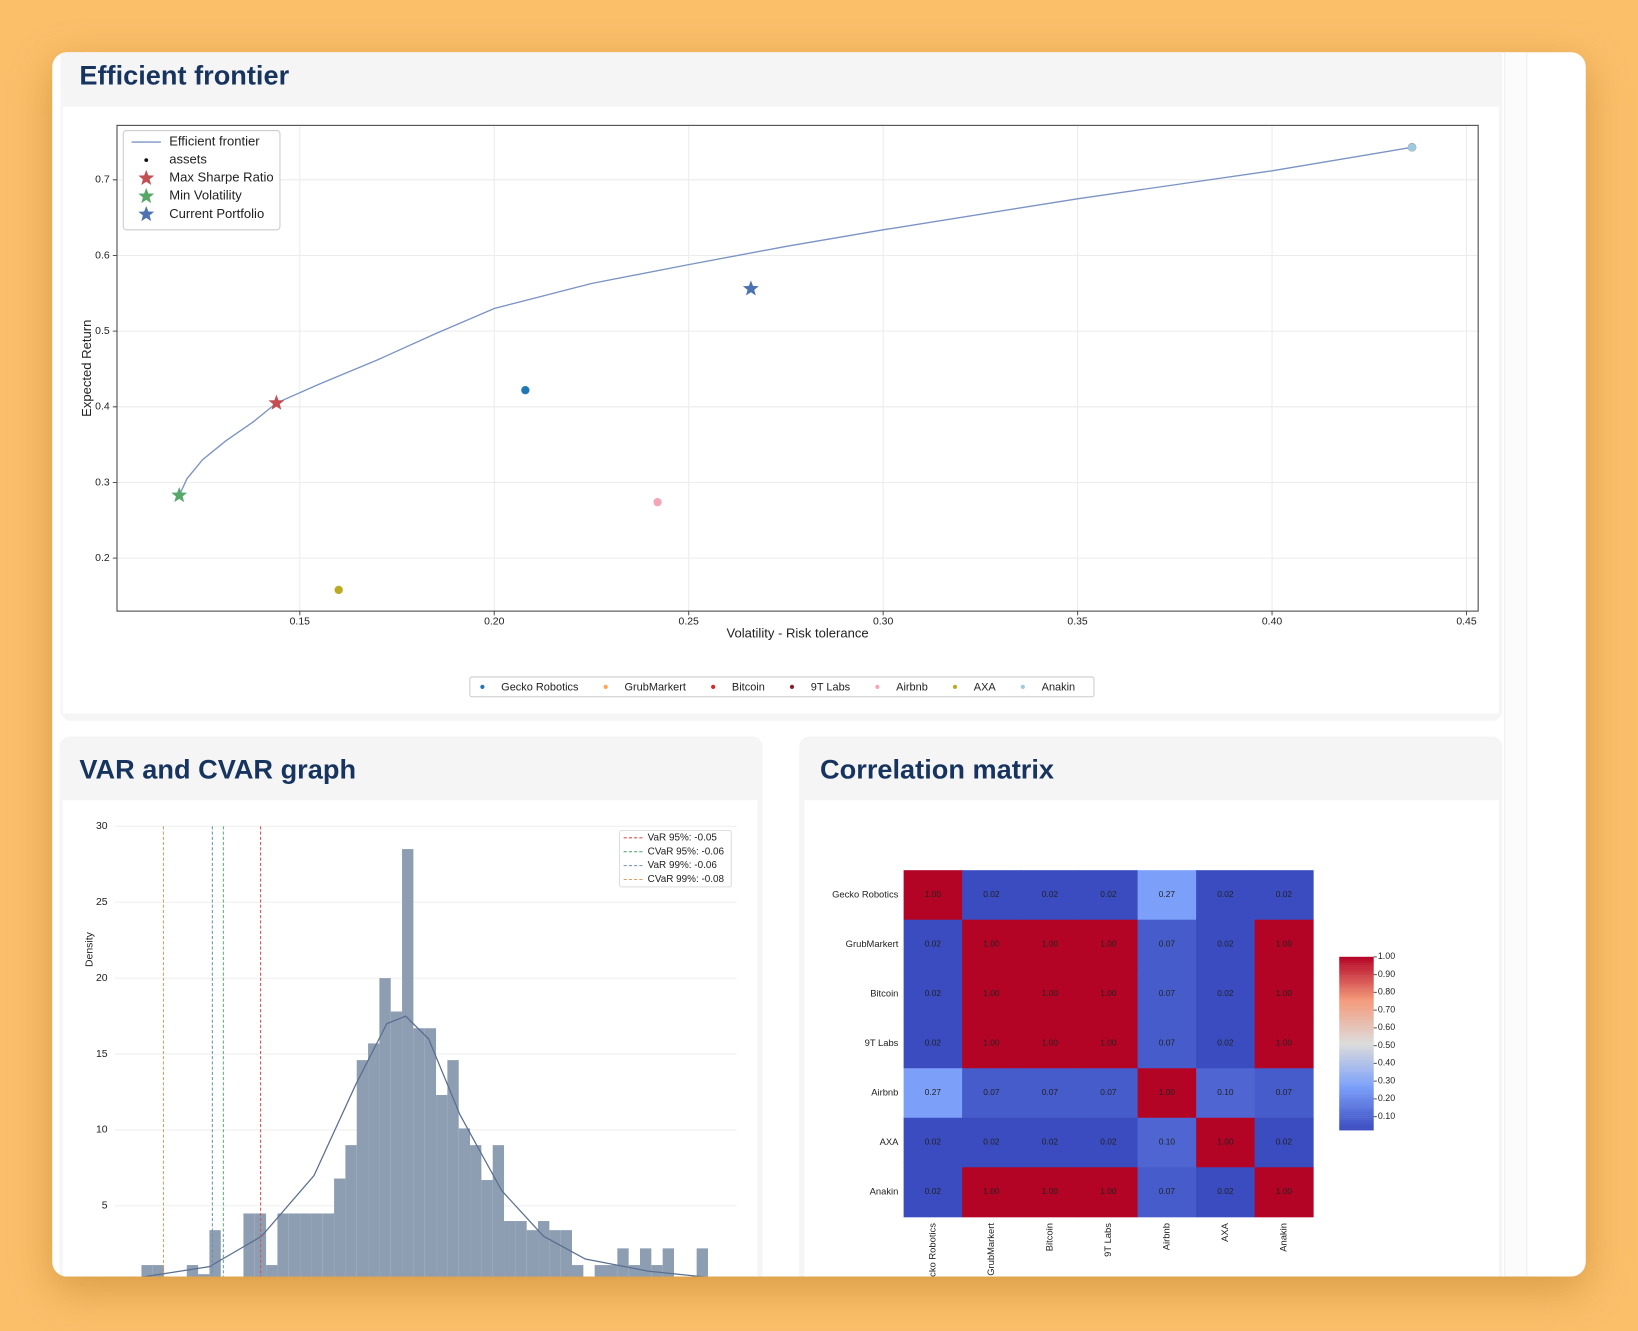 This screenshot has width=1638, height=1331. I want to click on column-label: 9T Labs, so click(1107, 1240).